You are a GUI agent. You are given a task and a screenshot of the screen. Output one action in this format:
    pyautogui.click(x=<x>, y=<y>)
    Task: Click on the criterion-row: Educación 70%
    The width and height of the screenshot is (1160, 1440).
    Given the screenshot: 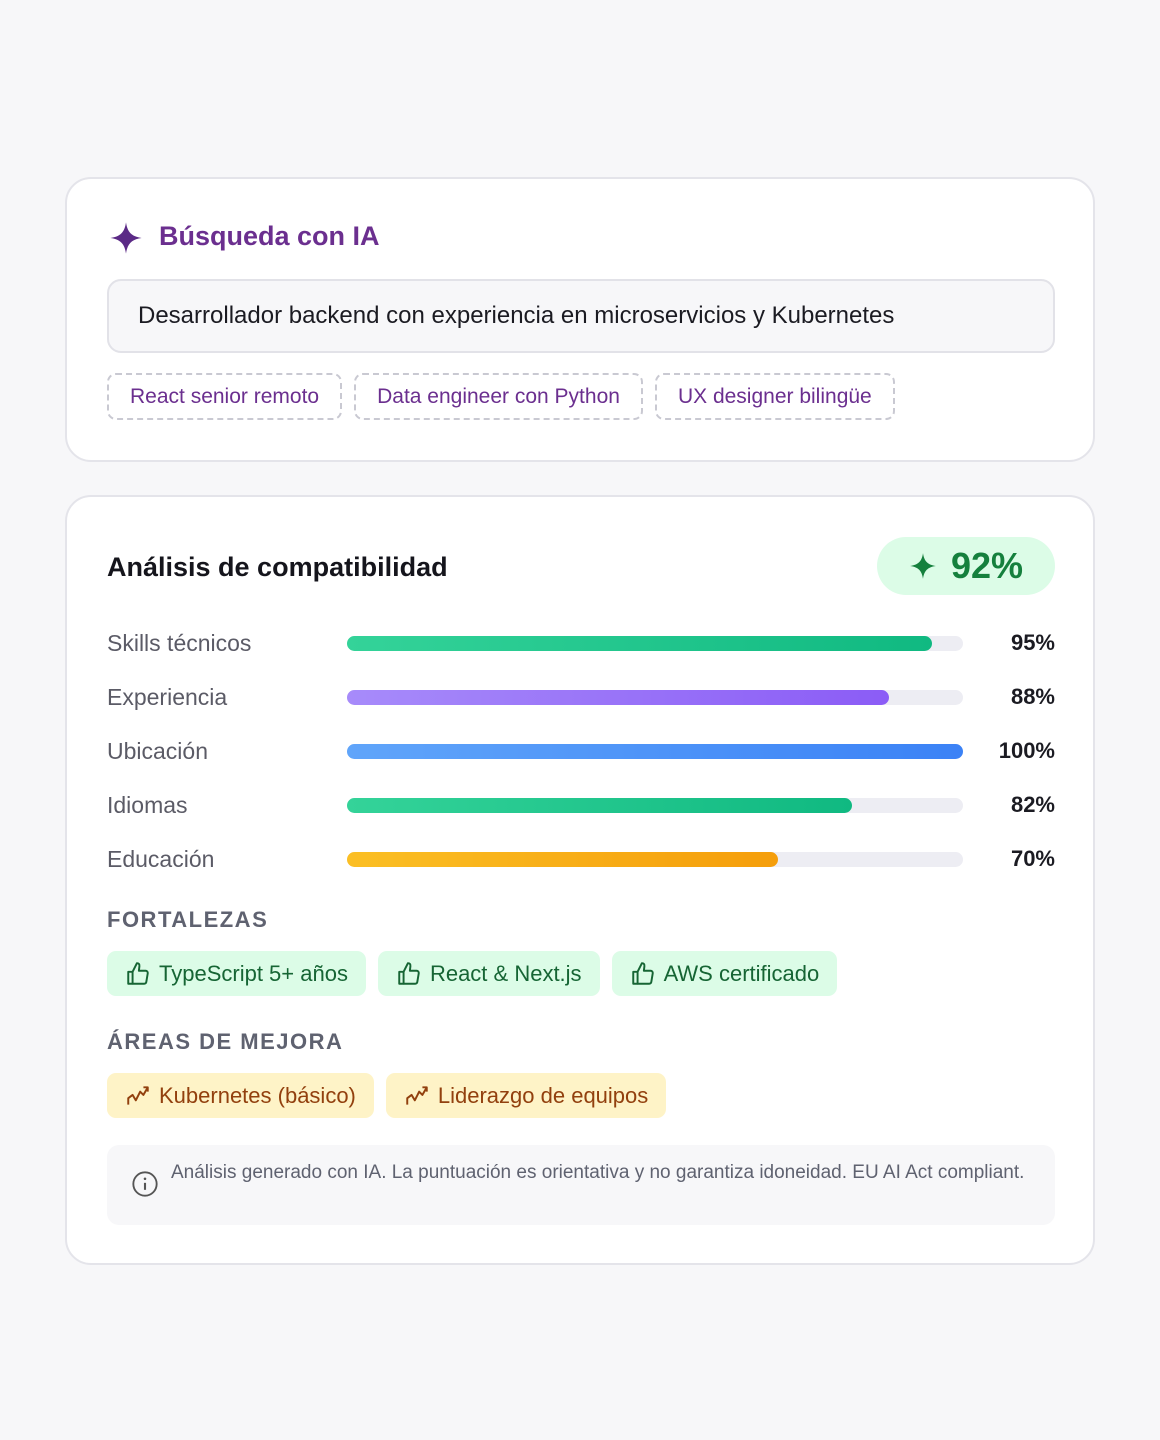 What is the action you would take?
    pyautogui.click(x=581, y=859)
    